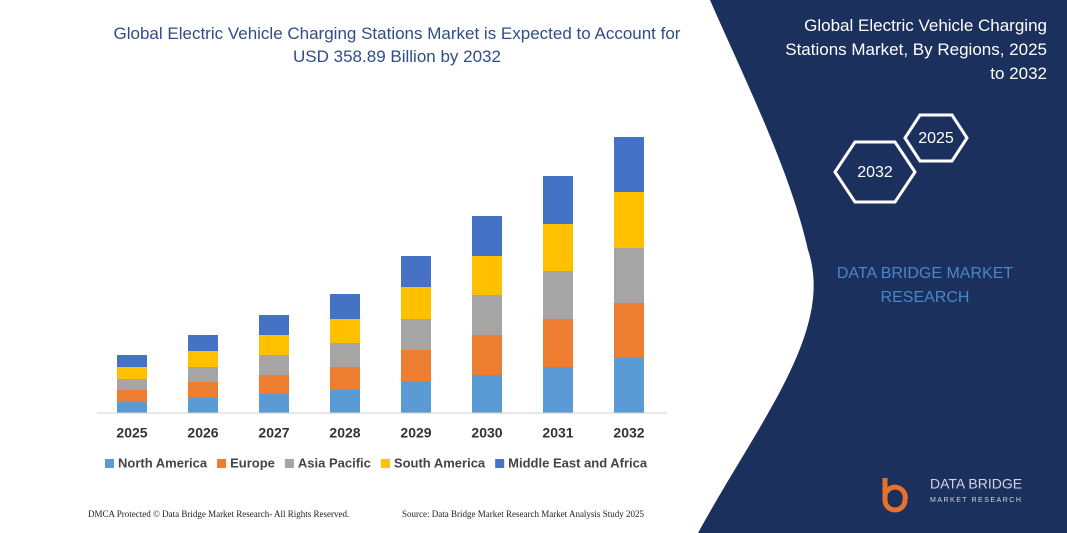 The width and height of the screenshot is (1067, 533). What do you see at coordinates (273, 433) in the screenshot?
I see `x-tick-label: 2027` at bounding box center [273, 433].